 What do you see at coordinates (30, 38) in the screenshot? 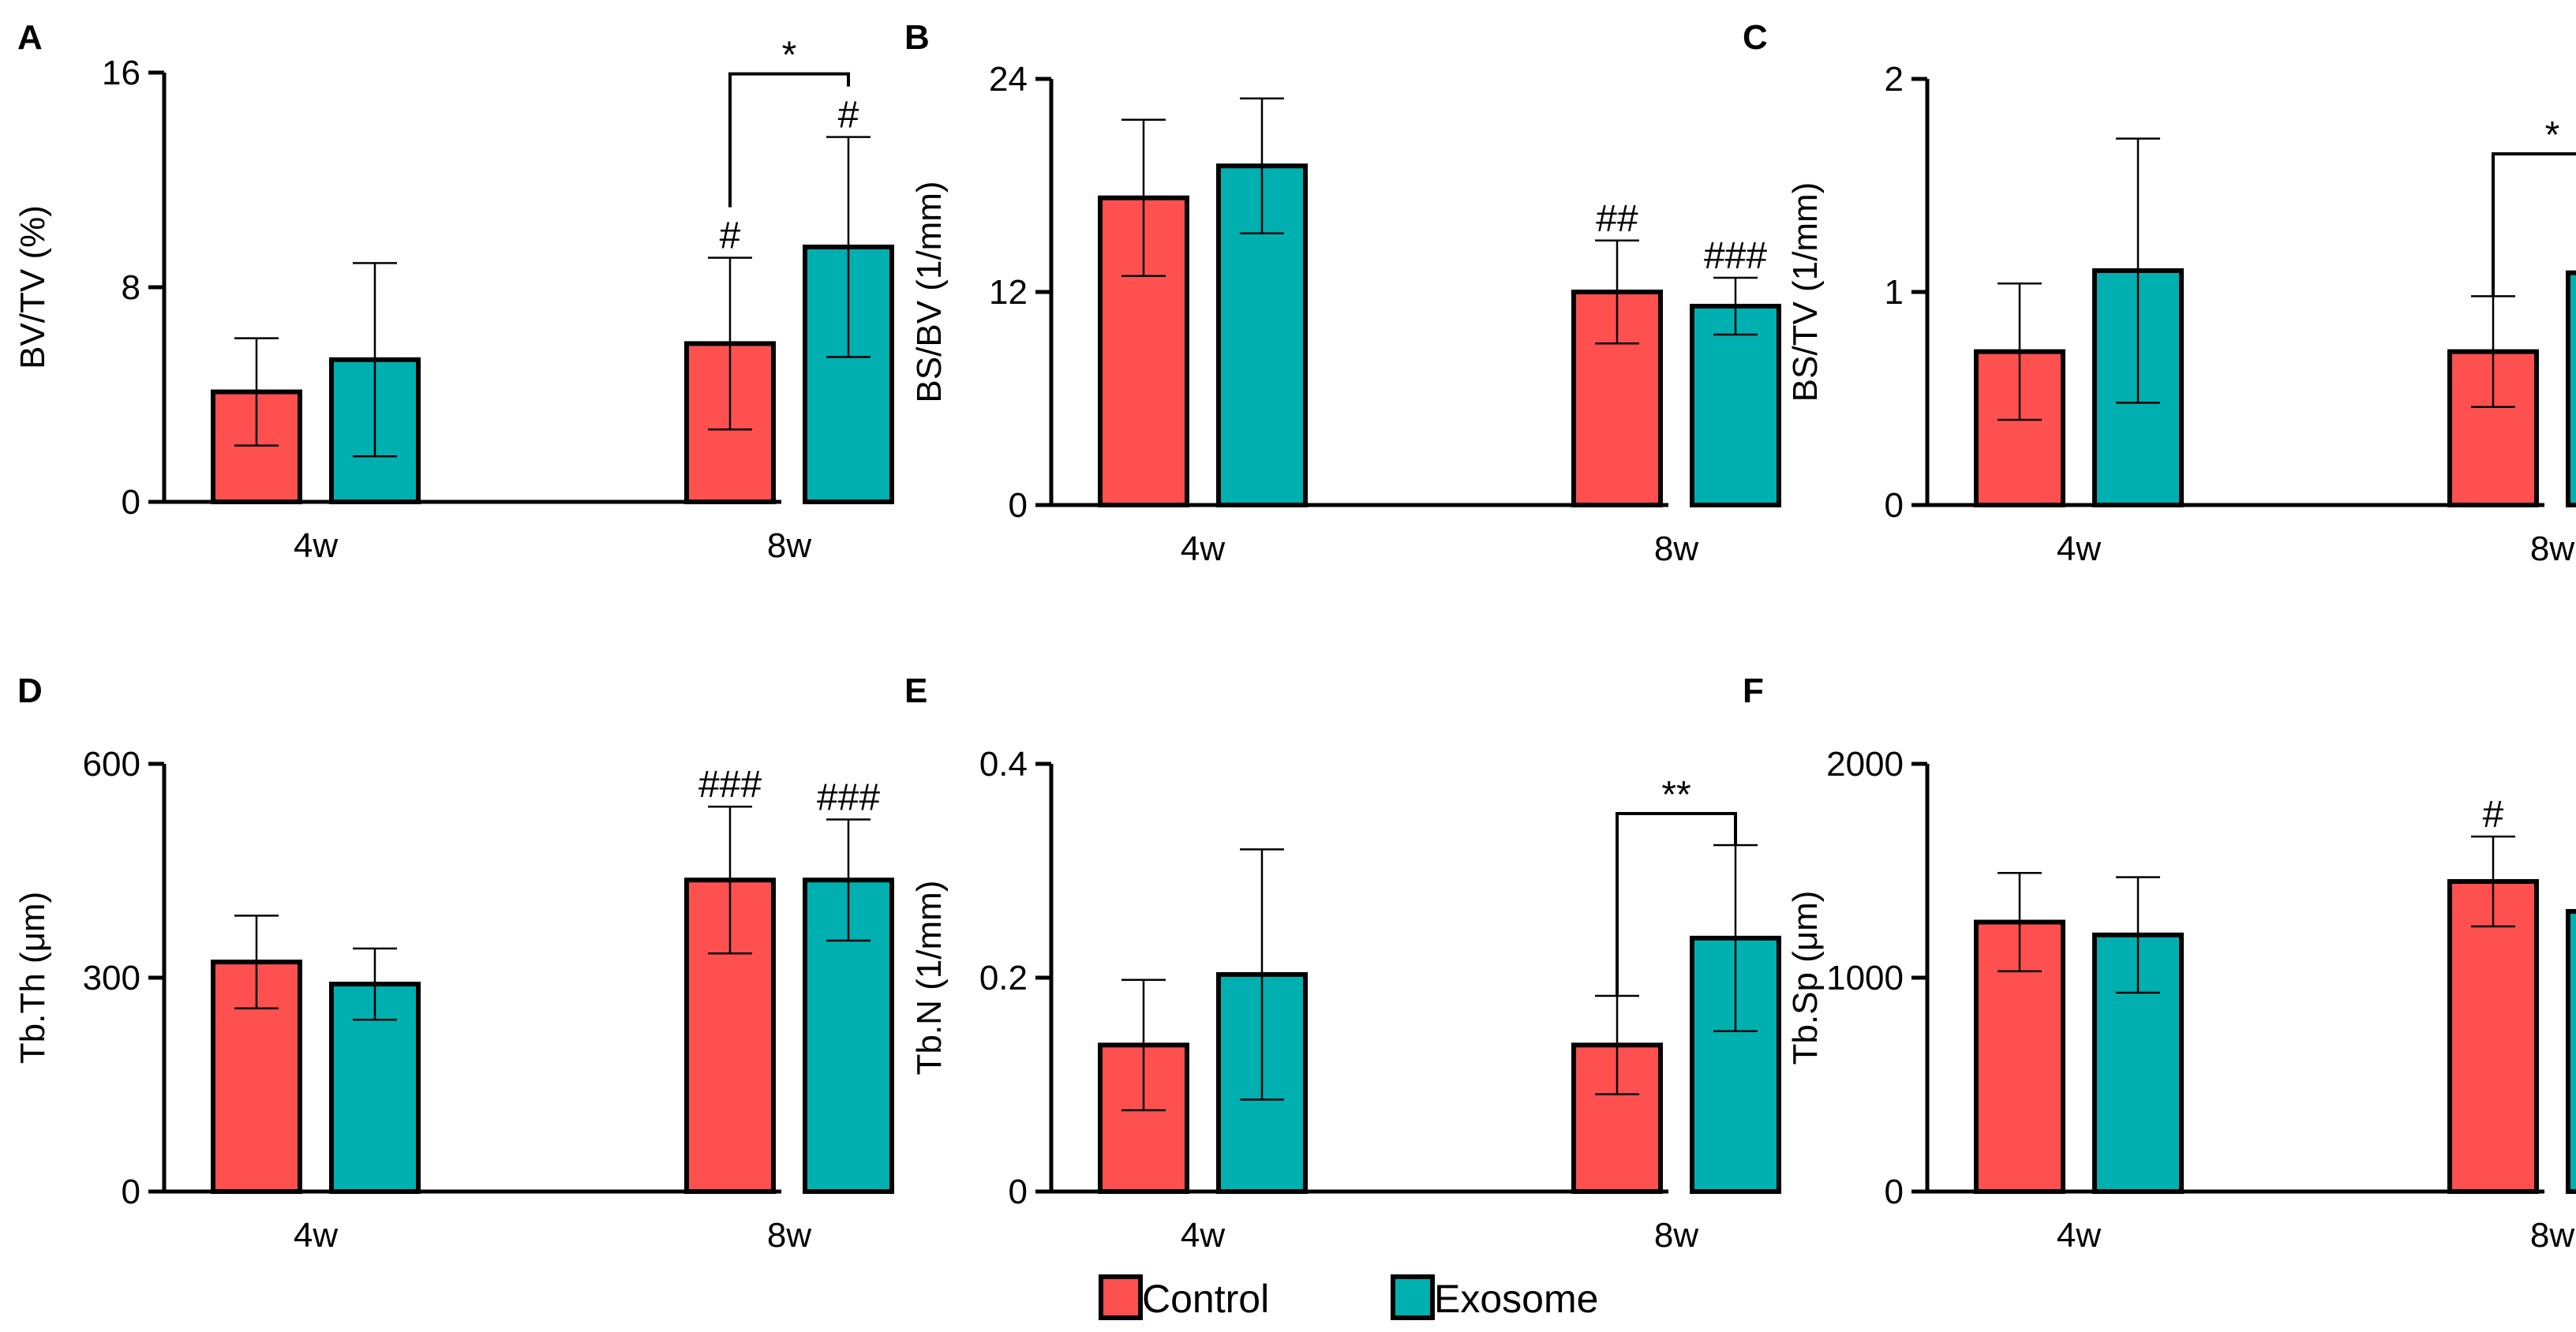
I see `panel-letter-A: A` at bounding box center [30, 38].